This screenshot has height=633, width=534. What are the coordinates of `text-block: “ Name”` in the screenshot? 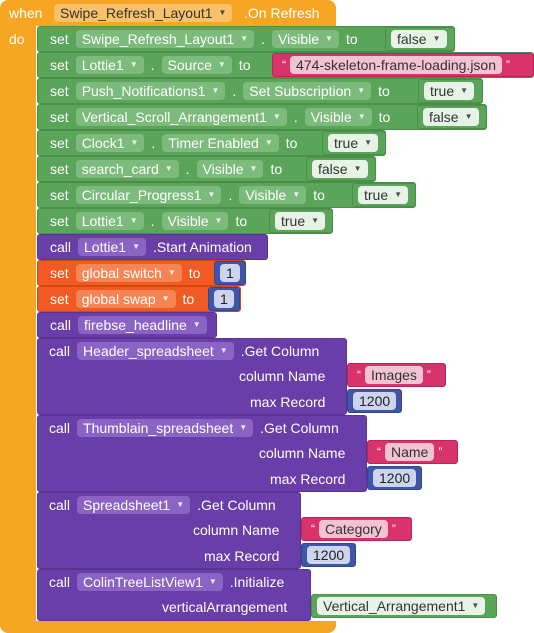 It's located at (412, 452).